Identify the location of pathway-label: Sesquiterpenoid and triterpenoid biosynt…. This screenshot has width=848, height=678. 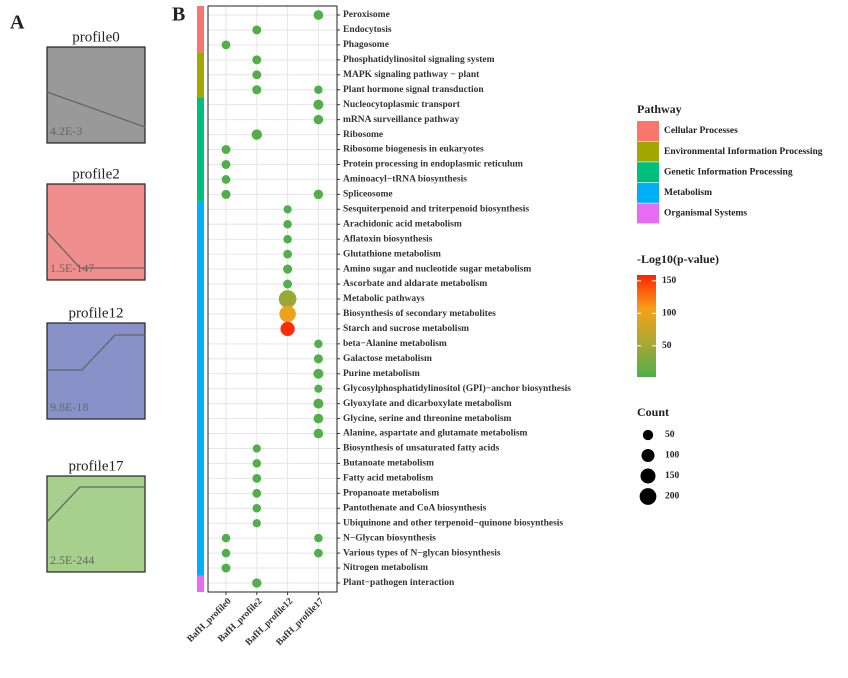
(436, 210).